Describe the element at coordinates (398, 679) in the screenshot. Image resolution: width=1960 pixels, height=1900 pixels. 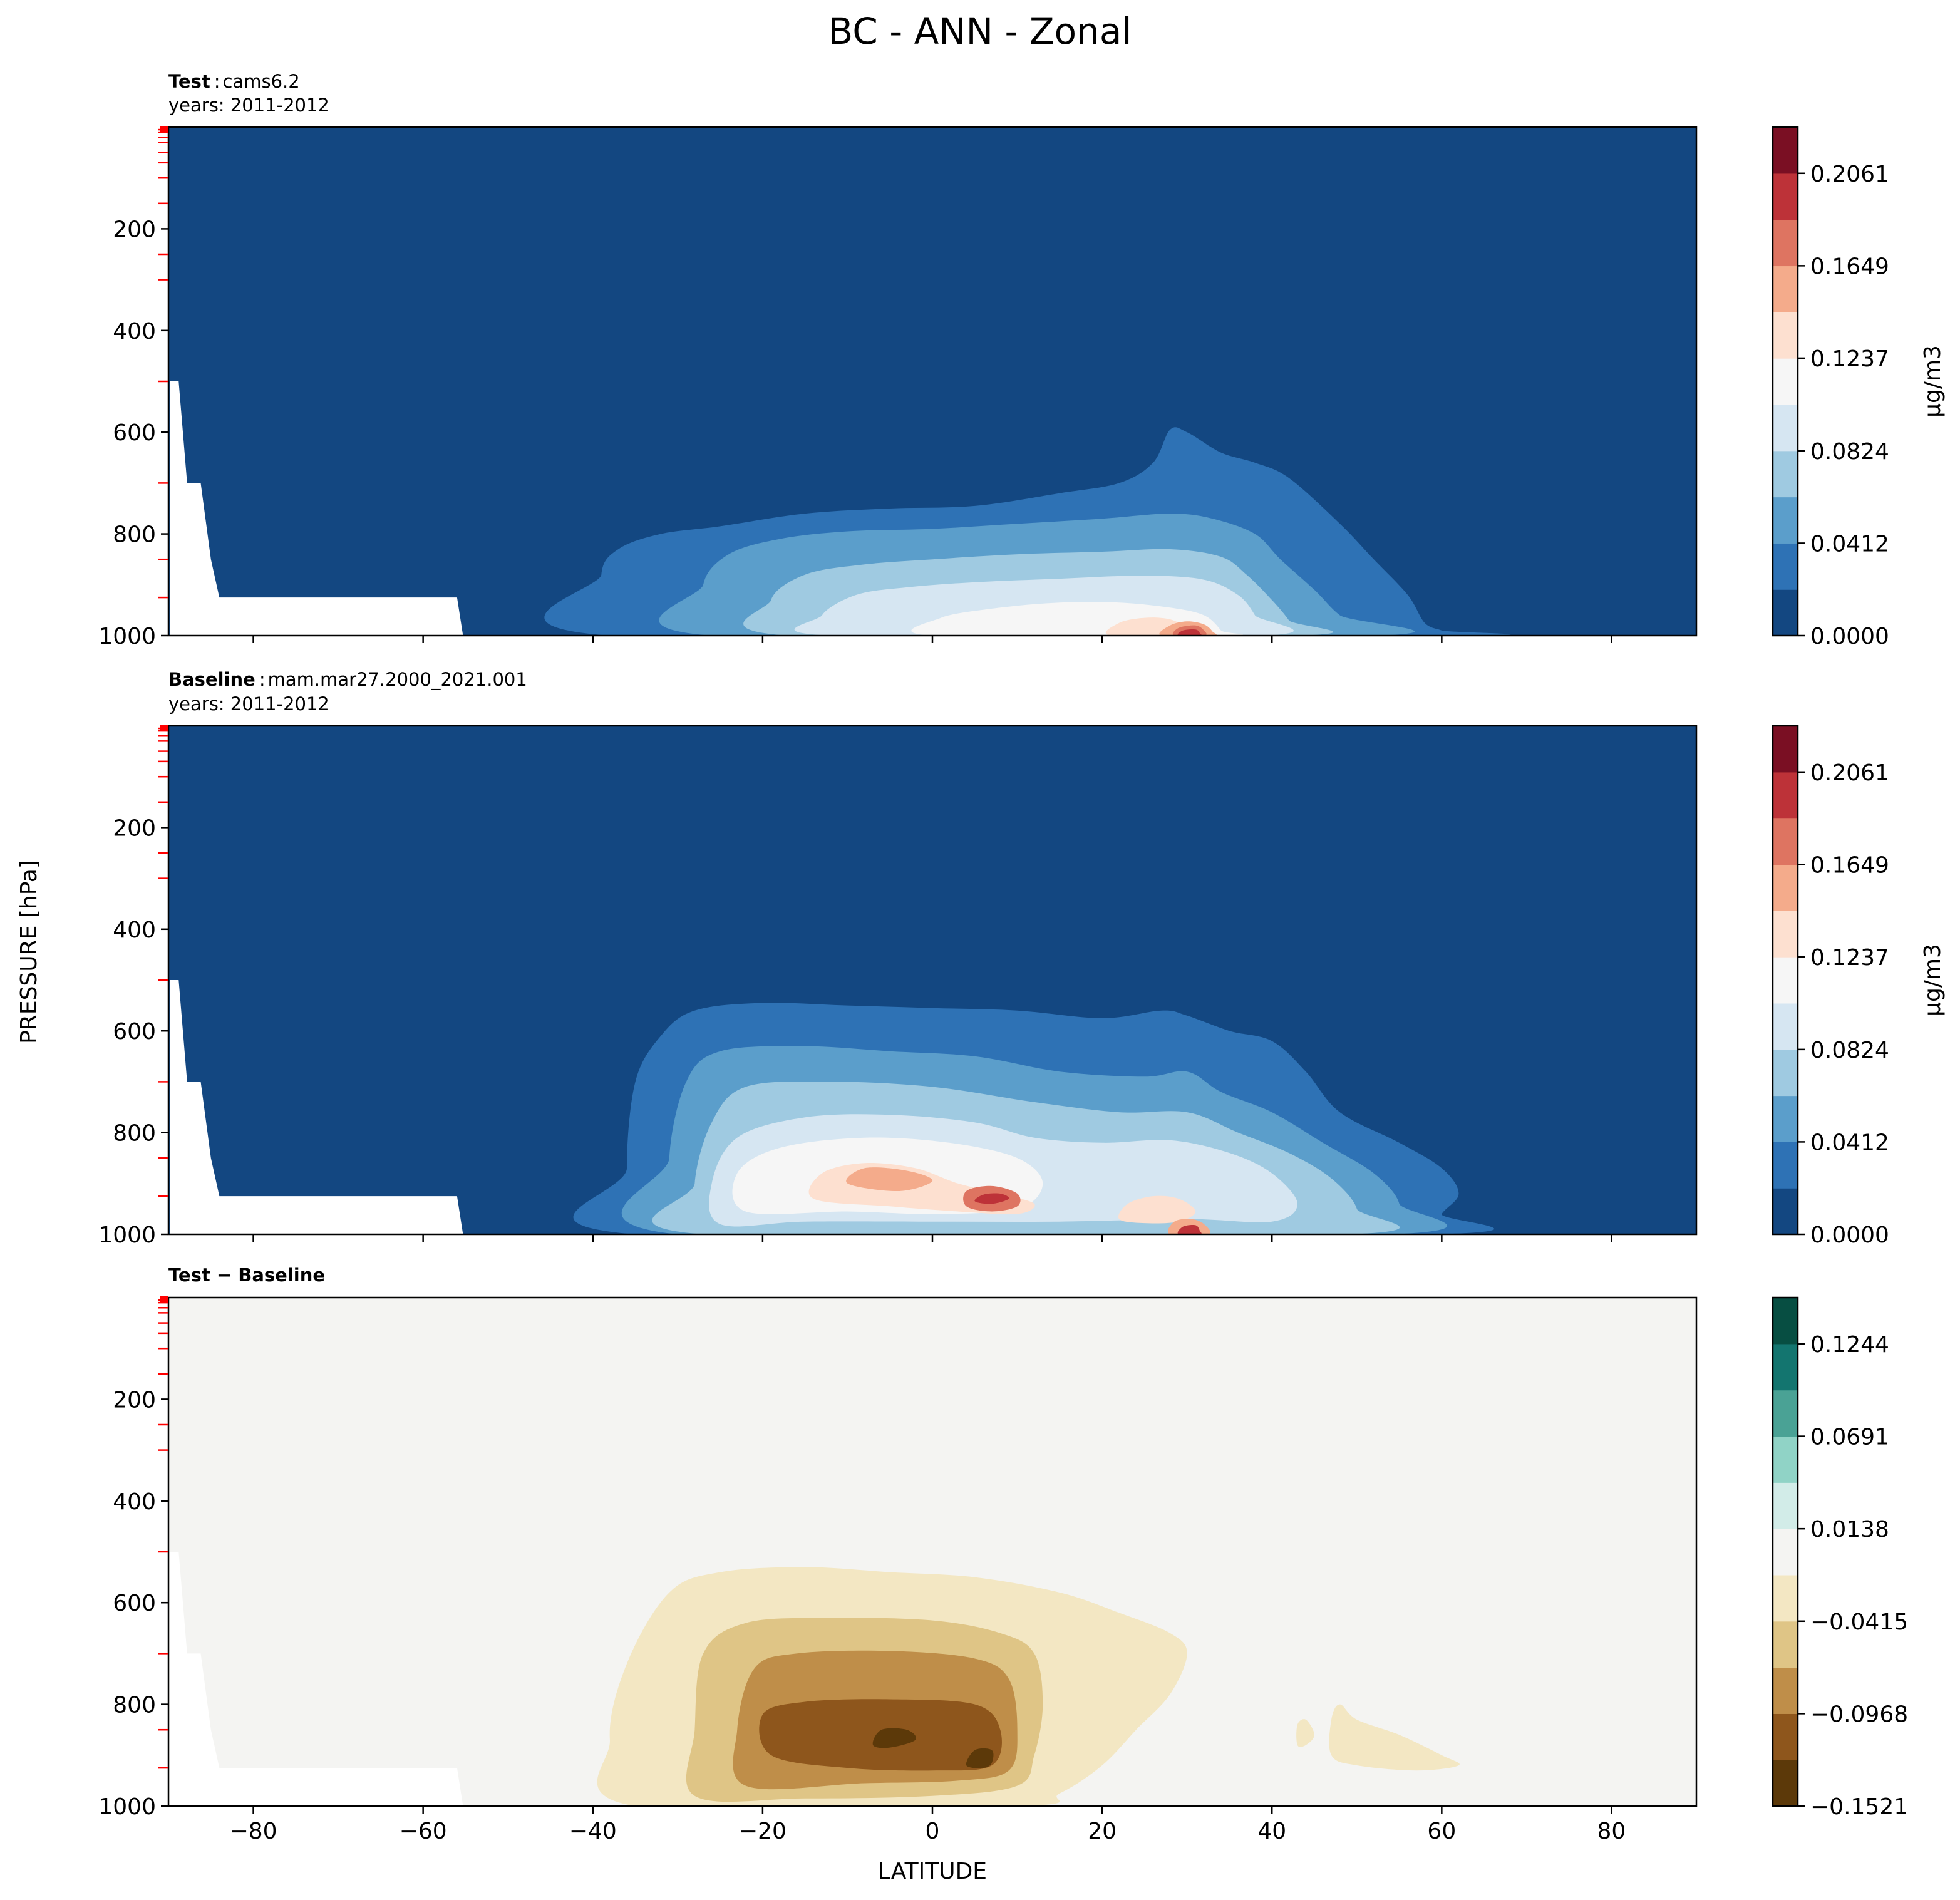
I see `panel-baseline-label-value: mam.mar27.2000_2021.001` at that location.